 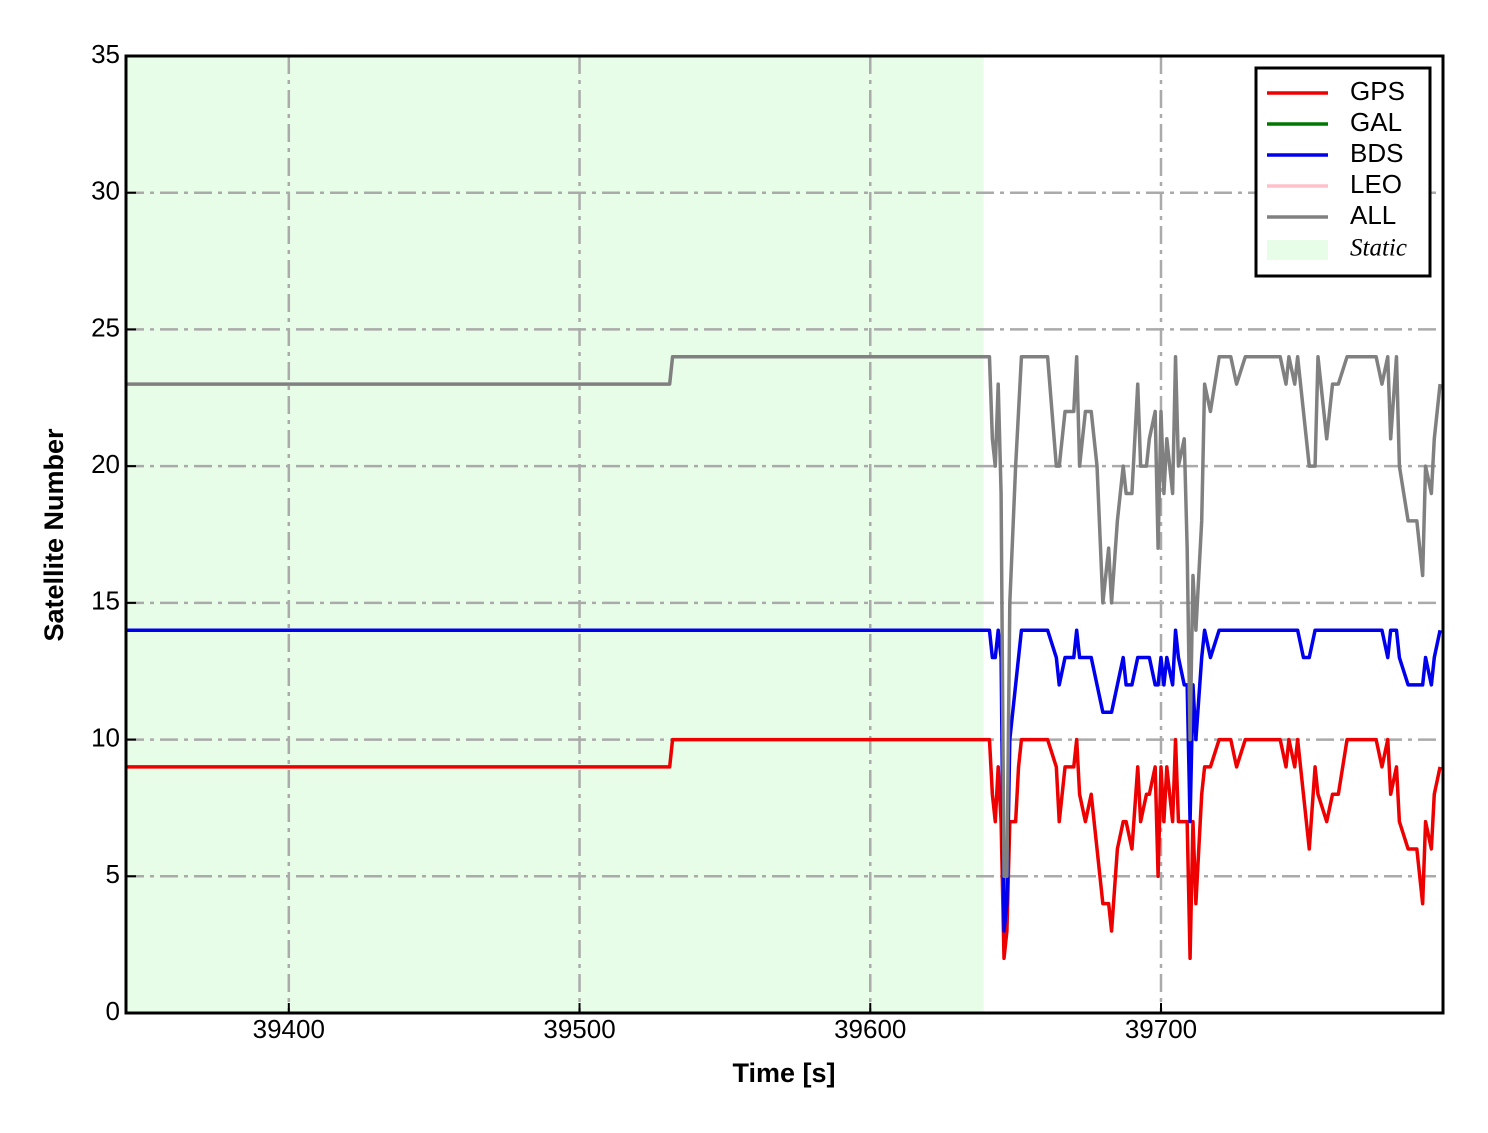 What do you see at coordinates (1373, 215) in the screenshot?
I see `legend-label: ALL` at bounding box center [1373, 215].